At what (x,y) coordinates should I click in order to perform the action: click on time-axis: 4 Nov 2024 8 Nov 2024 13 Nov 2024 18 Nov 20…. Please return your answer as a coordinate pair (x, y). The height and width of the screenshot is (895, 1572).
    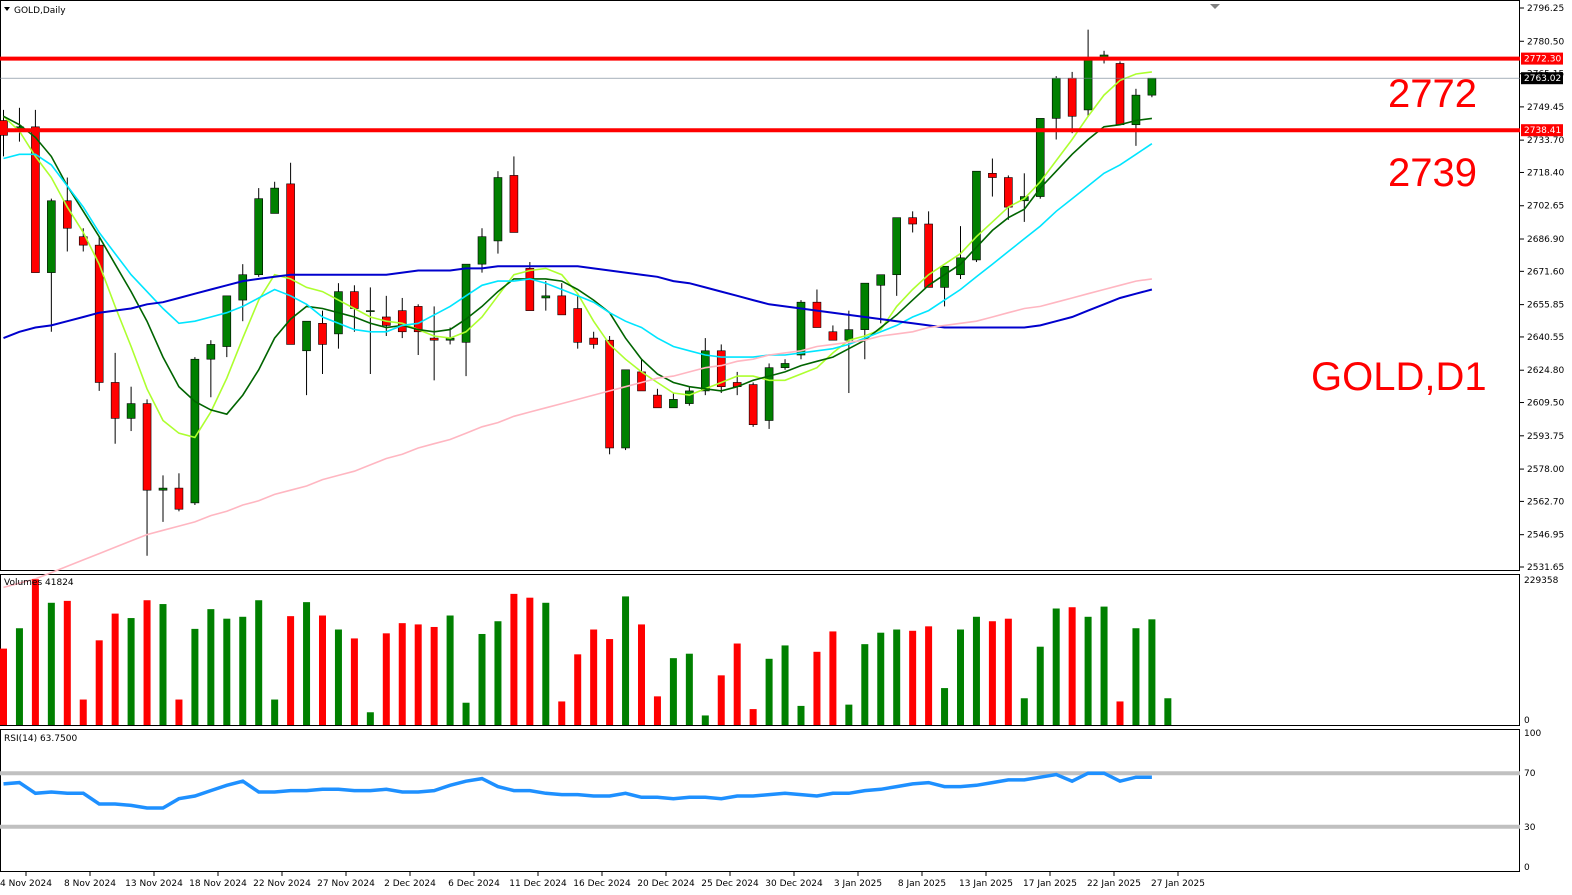
    Looking at the image, I should click on (602, 880).